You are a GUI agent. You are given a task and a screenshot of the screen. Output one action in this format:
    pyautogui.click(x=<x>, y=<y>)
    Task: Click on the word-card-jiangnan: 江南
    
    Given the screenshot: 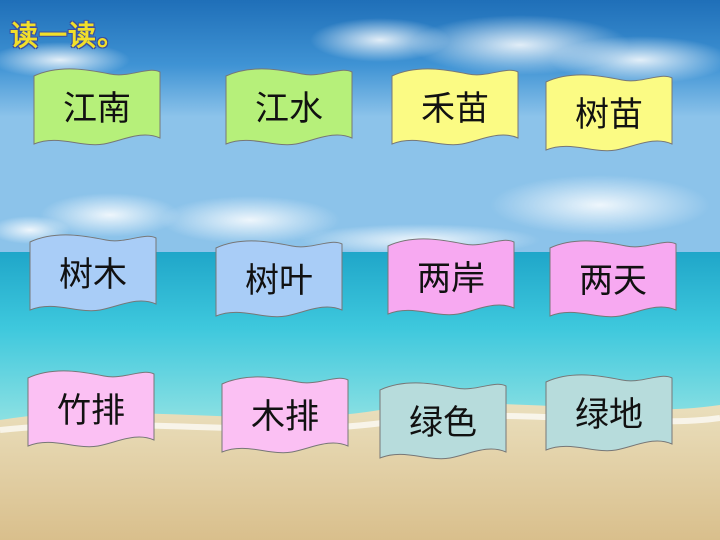 What is the action you would take?
    pyautogui.click(x=97, y=107)
    